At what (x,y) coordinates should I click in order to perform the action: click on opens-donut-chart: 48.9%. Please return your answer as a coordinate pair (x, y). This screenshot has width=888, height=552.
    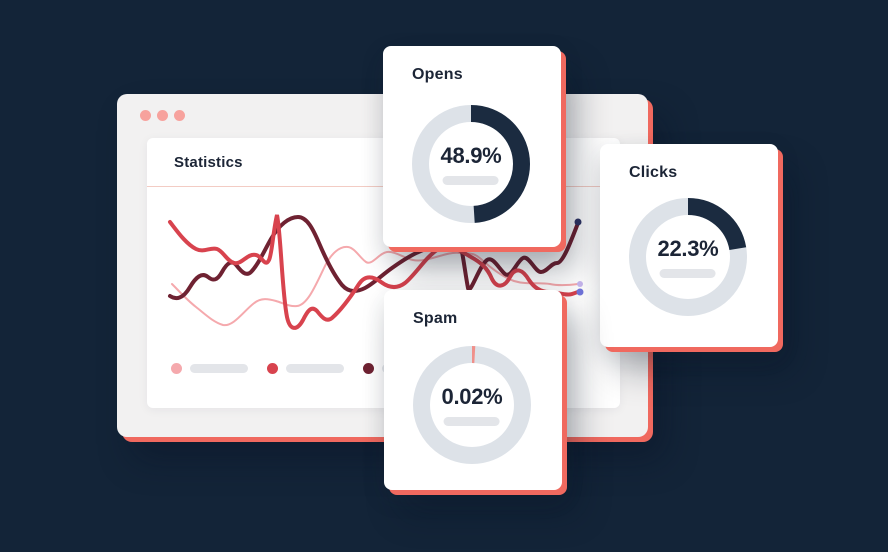
    Looking at the image, I should click on (471, 164).